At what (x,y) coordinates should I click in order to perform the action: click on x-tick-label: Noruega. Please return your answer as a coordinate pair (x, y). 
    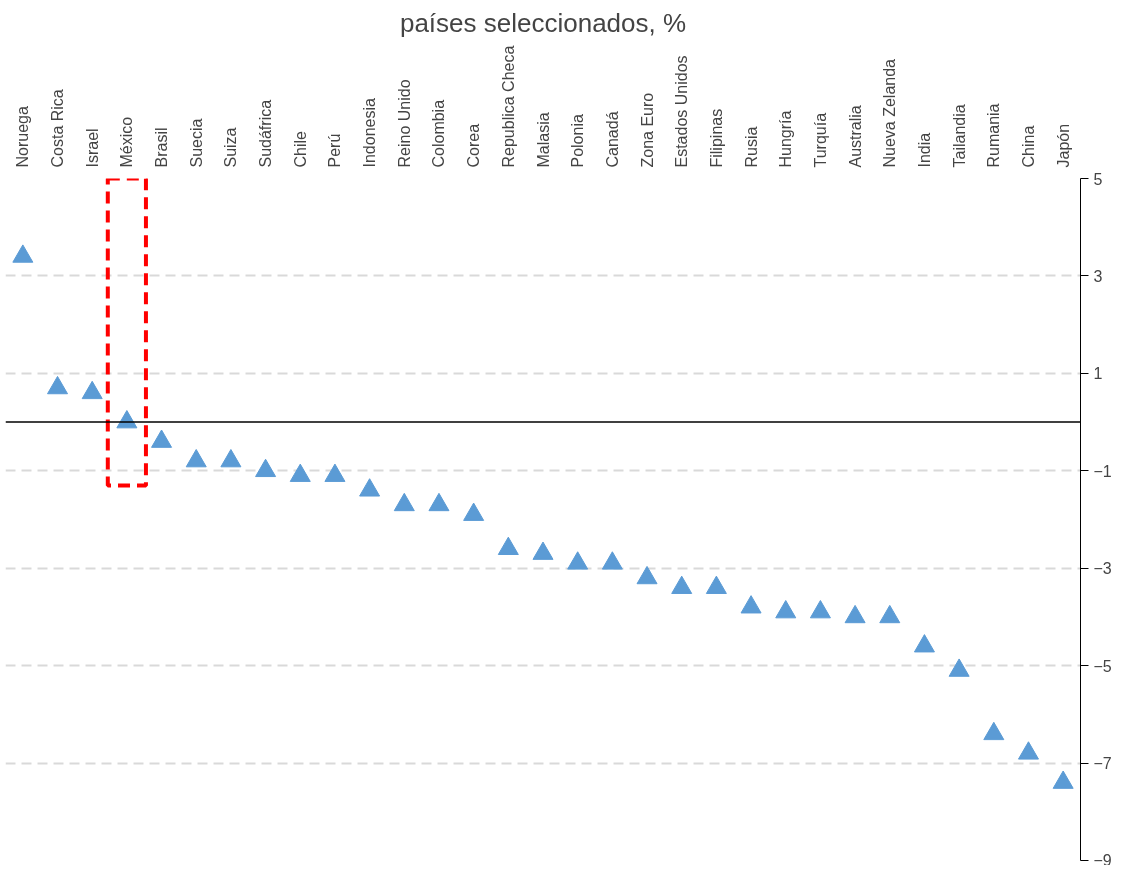
    Looking at the image, I should click on (23, 137).